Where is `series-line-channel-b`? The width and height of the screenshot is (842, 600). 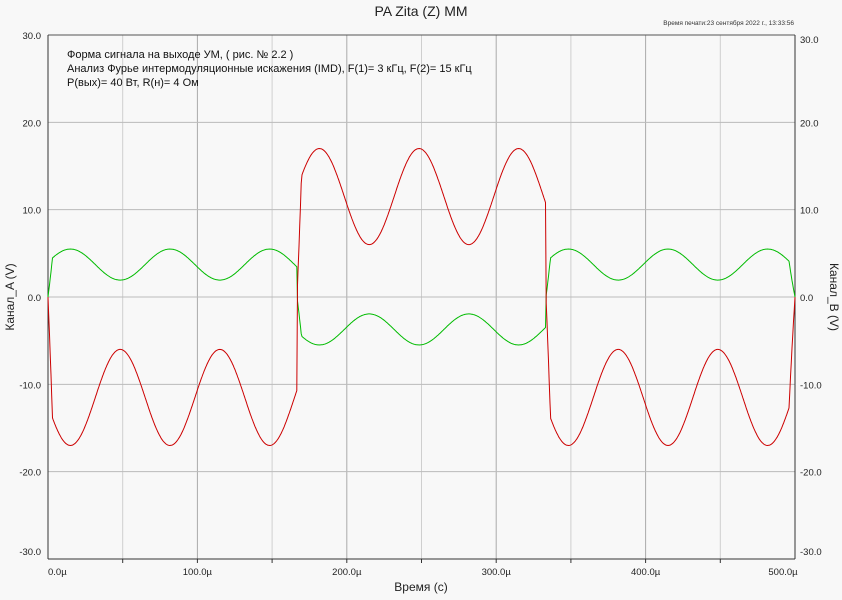 series-line-channel-b is located at coordinates (421, 297).